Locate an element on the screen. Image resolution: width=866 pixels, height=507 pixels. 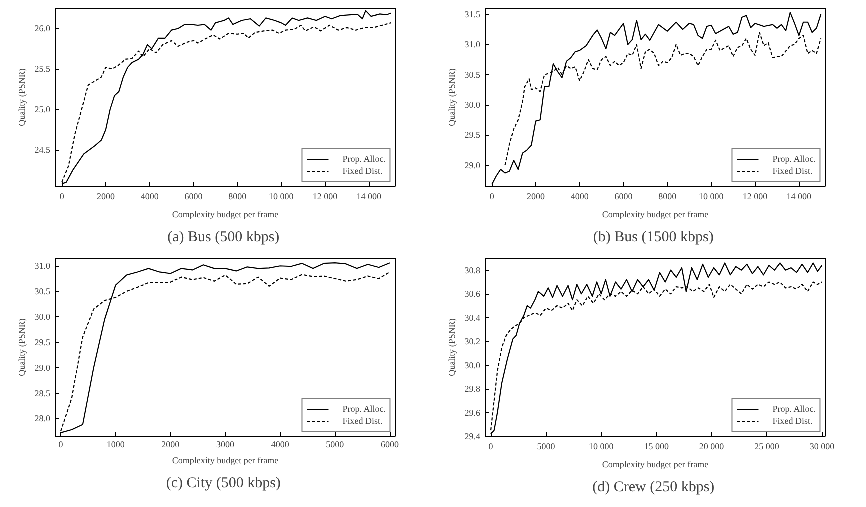
text: (a) Bus (500 kbps) is located at coordinates (224, 238).